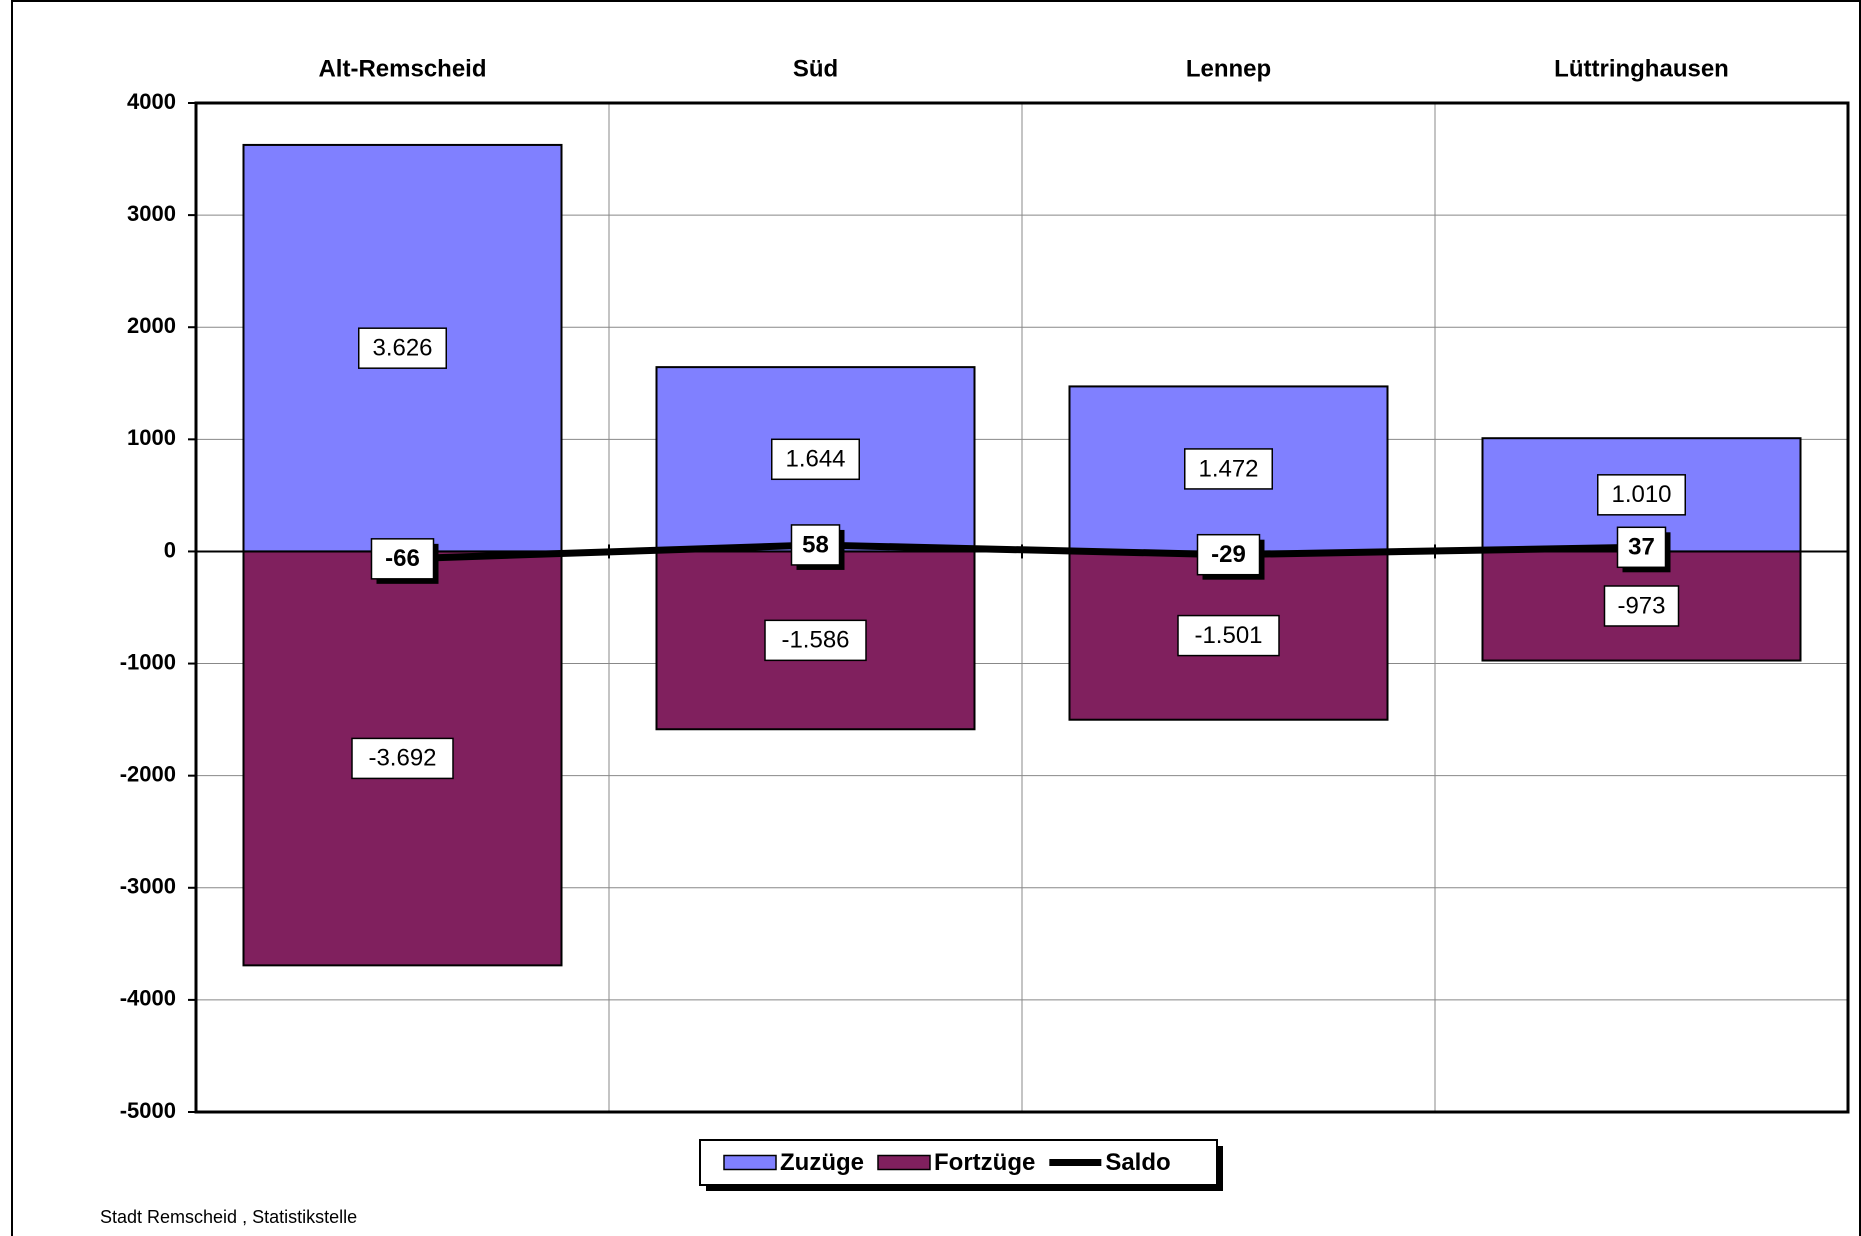  What do you see at coordinates (148, 886) in the screenshot?
I see `y-tick-label: -3000` at bounding box center [148, 886].